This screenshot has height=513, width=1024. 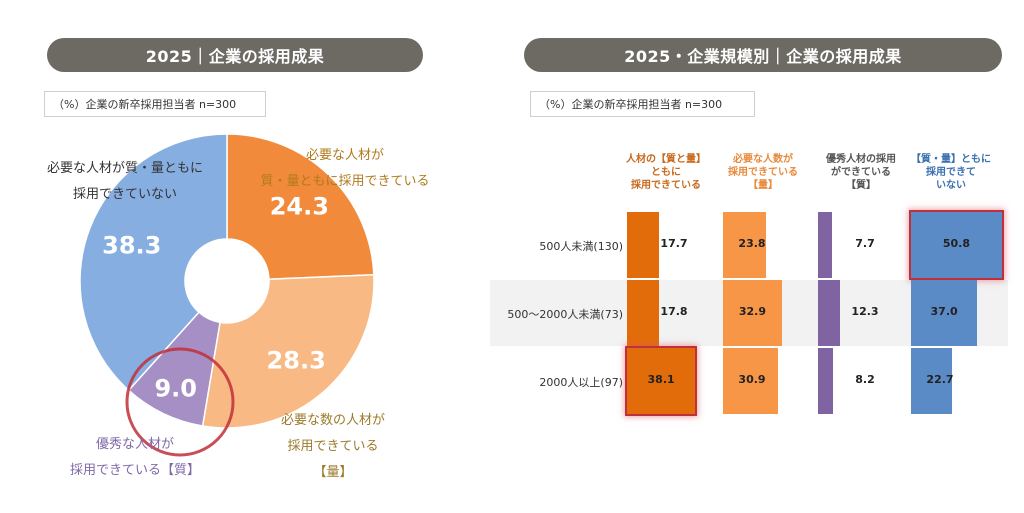 What do you see at coordinates (642, 104) in the screenshot?
I see `right-note: （%）企業の新卒採用担当者 n=300` at bounding box center [642, 104].